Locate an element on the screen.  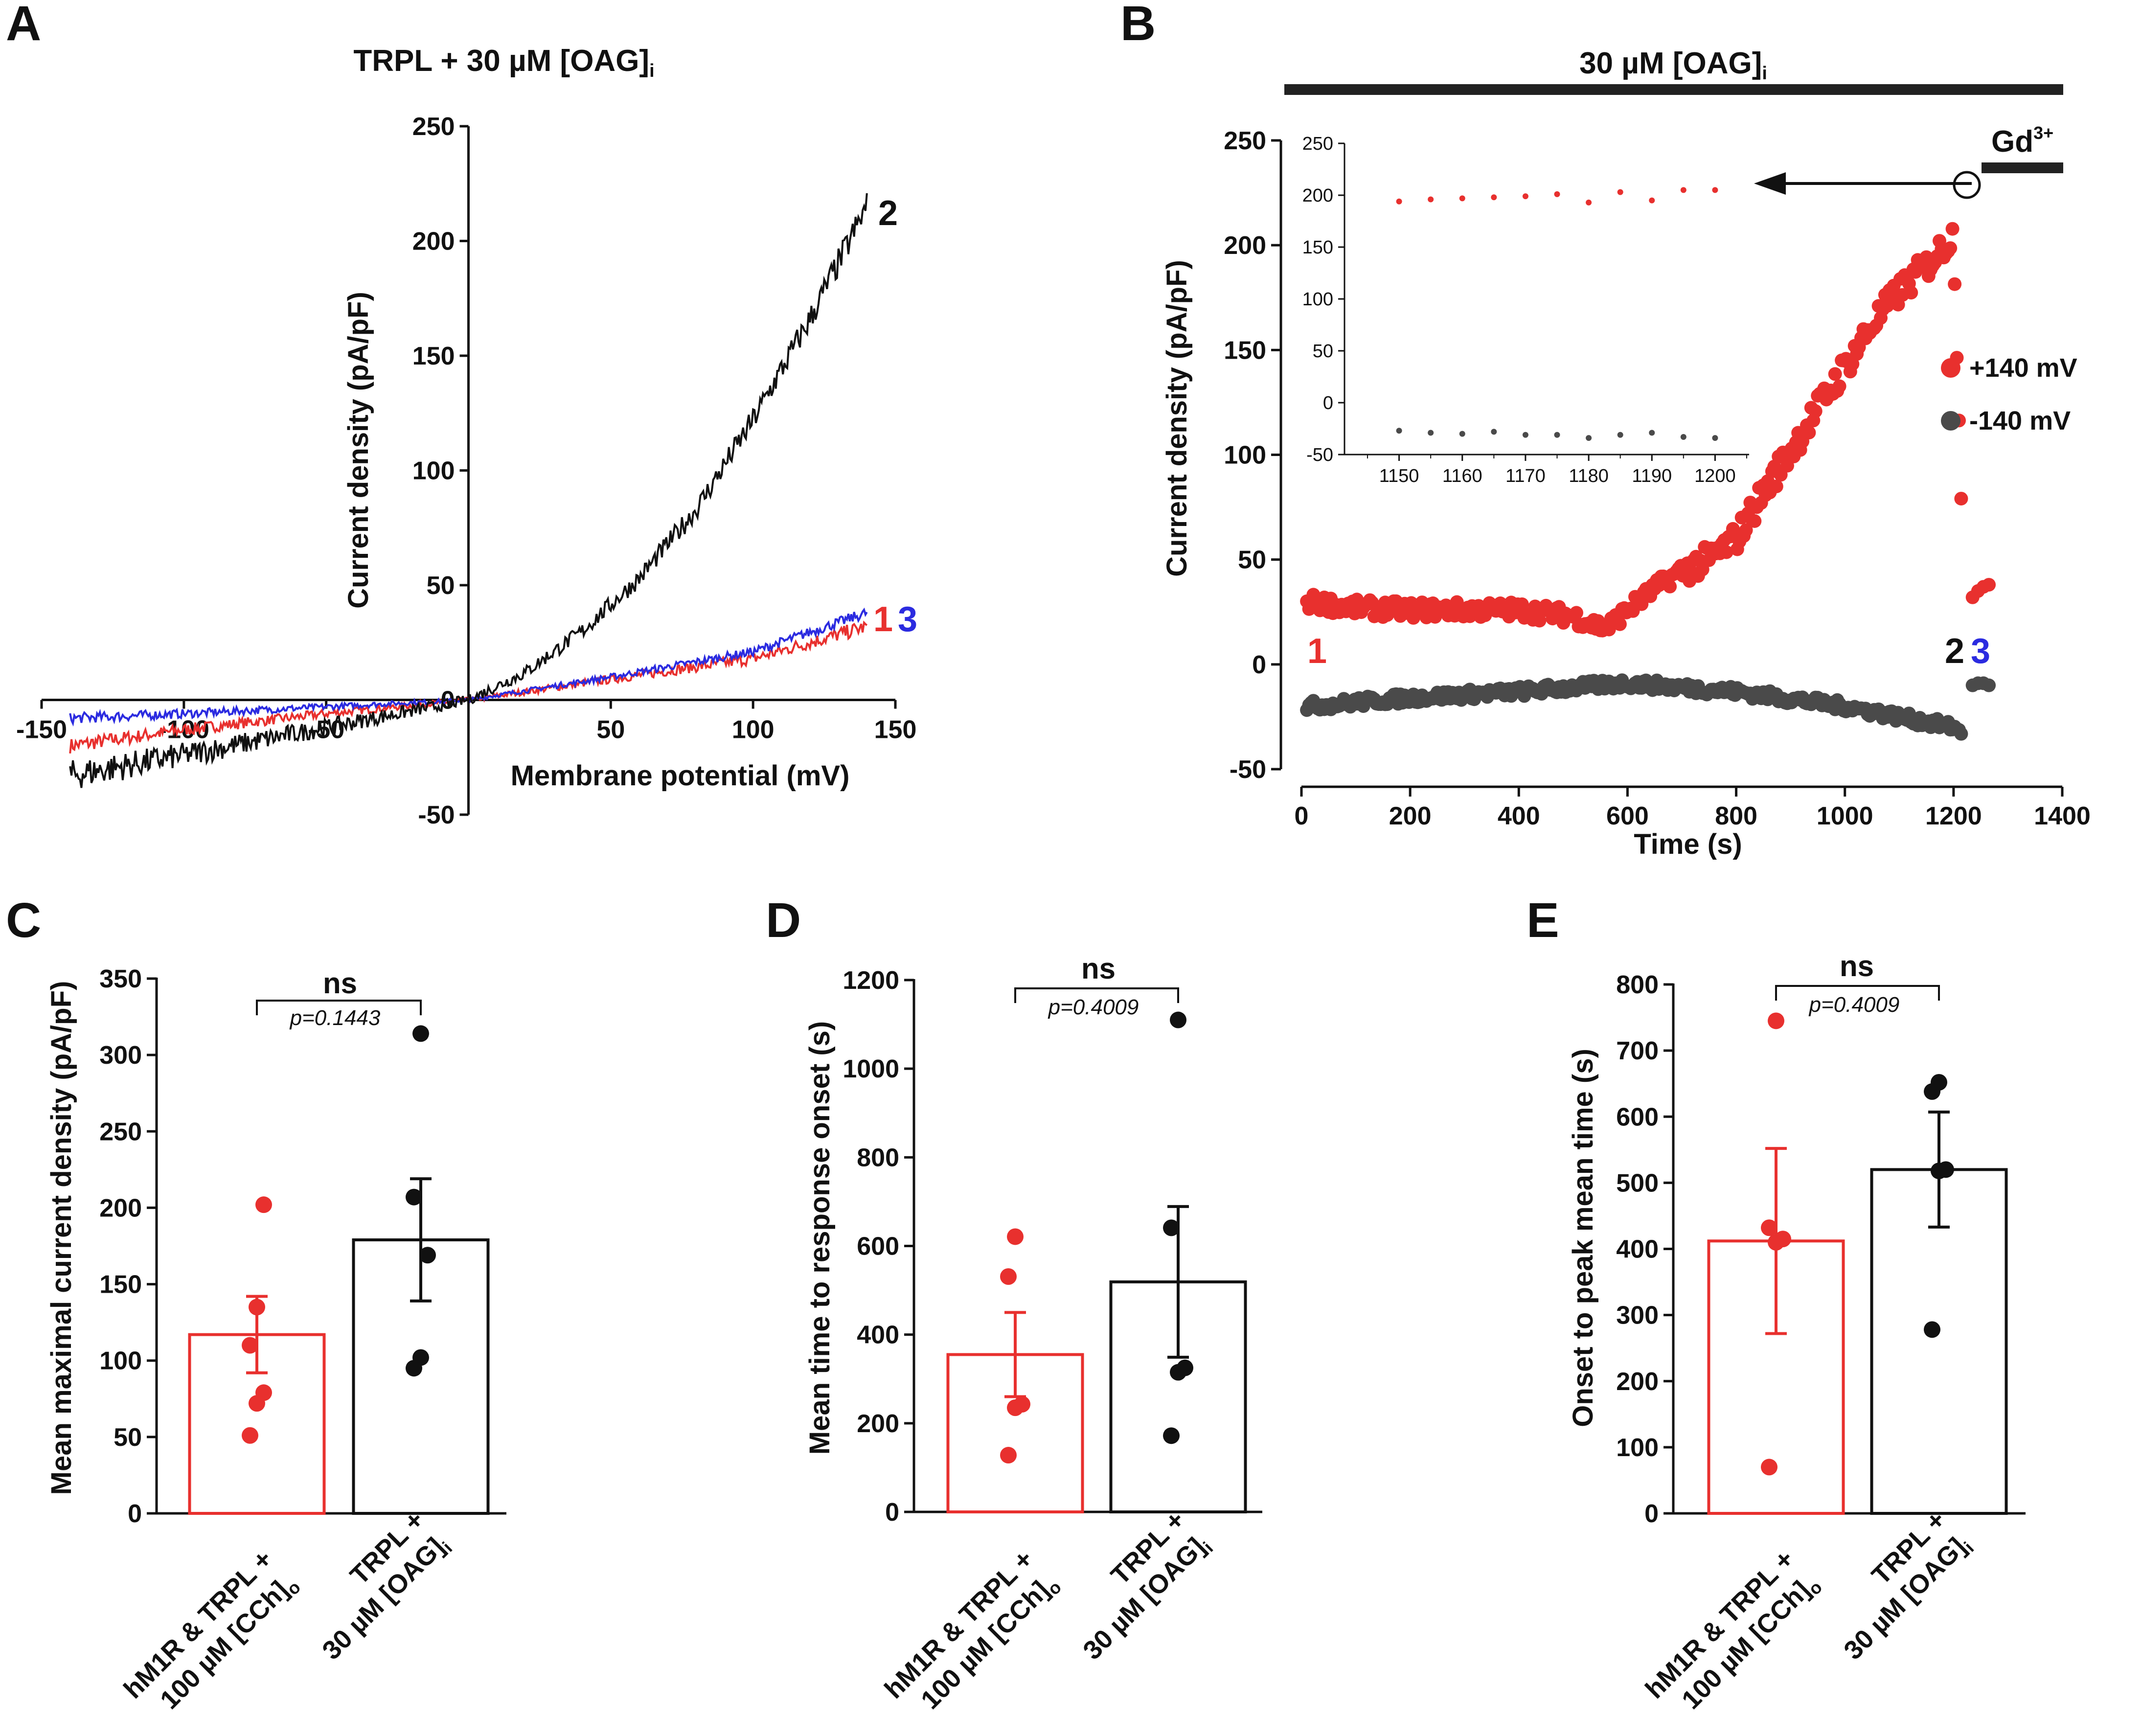
panel-b-y-tick-label: 250 is located at coordinates (1245, 141).